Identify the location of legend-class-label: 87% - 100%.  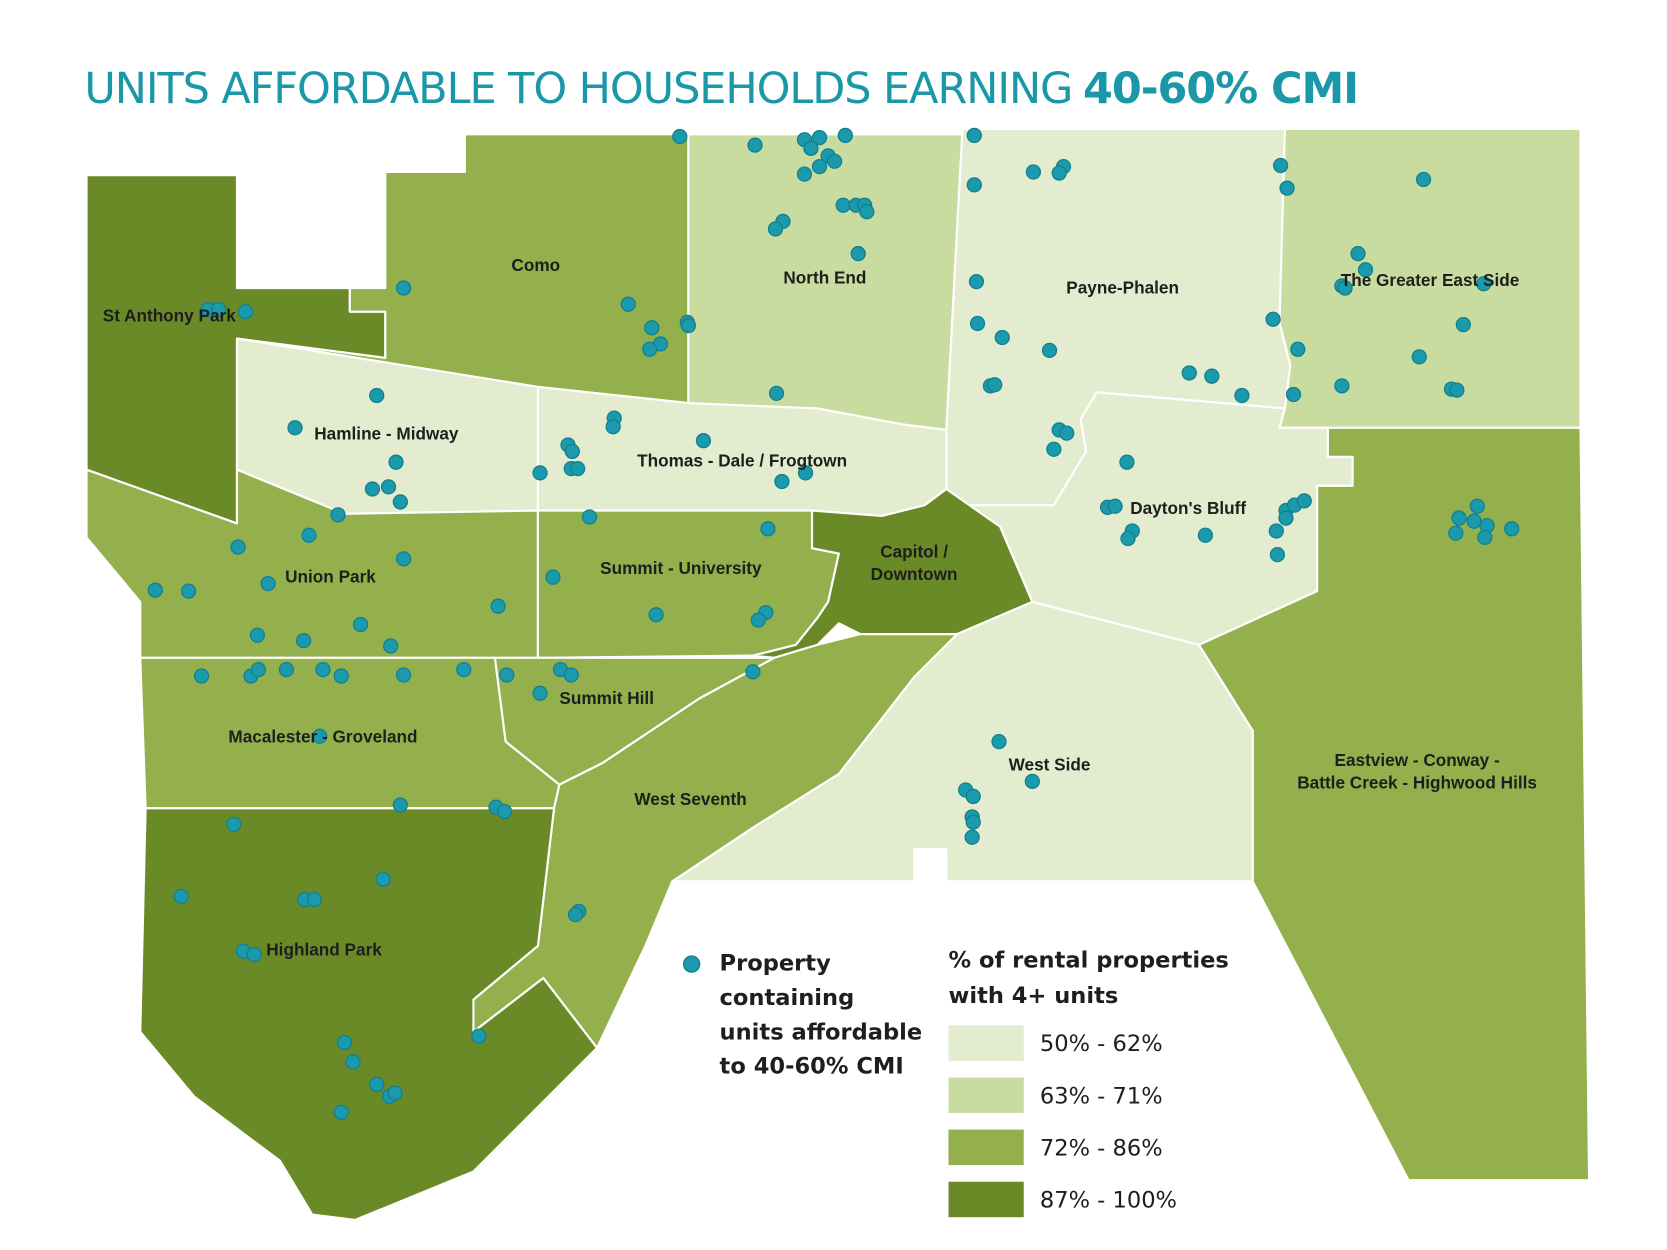
(1108, 1201).